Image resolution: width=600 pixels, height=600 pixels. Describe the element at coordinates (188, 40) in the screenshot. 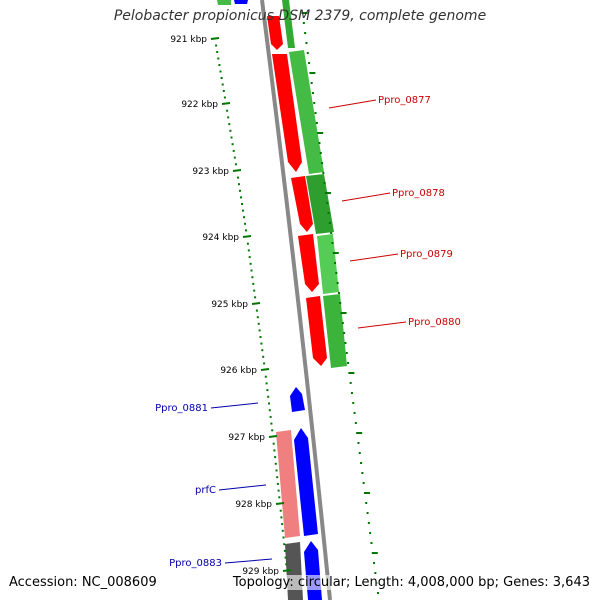

I see `tick-label: 921 kbp` at that location.